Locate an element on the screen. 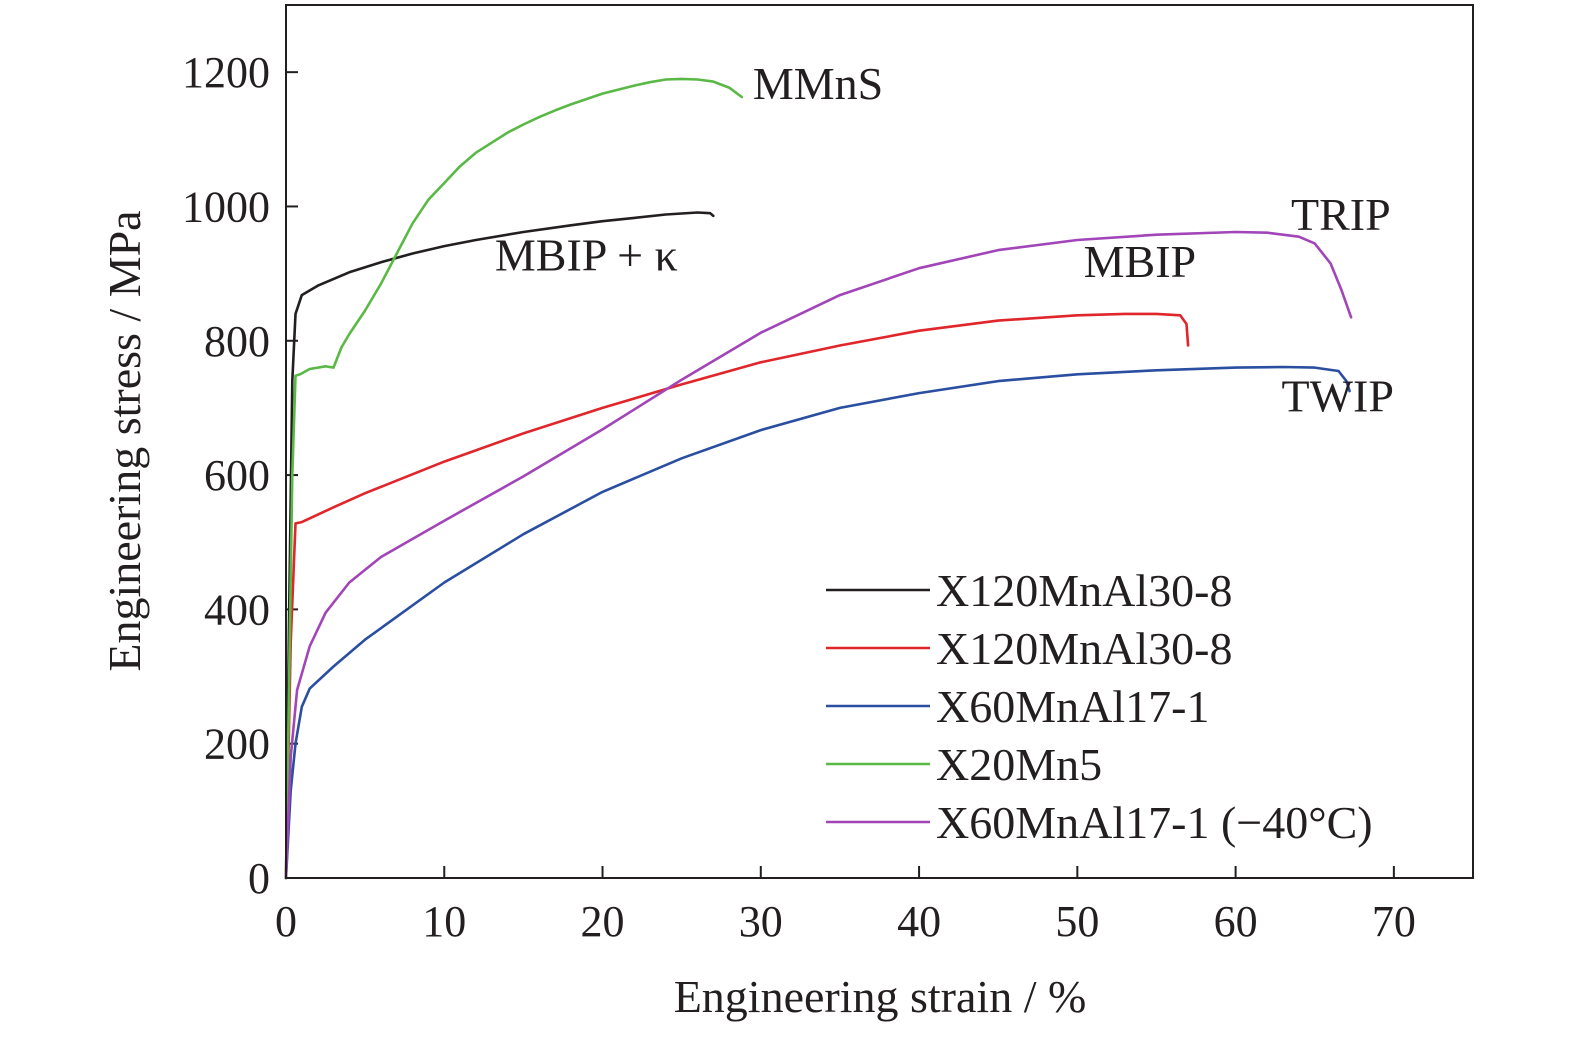 Image resolution: width=1575 pixels, height=1037 pixels. curve-label-3: TWIP is located at coordinates (1337, 395).